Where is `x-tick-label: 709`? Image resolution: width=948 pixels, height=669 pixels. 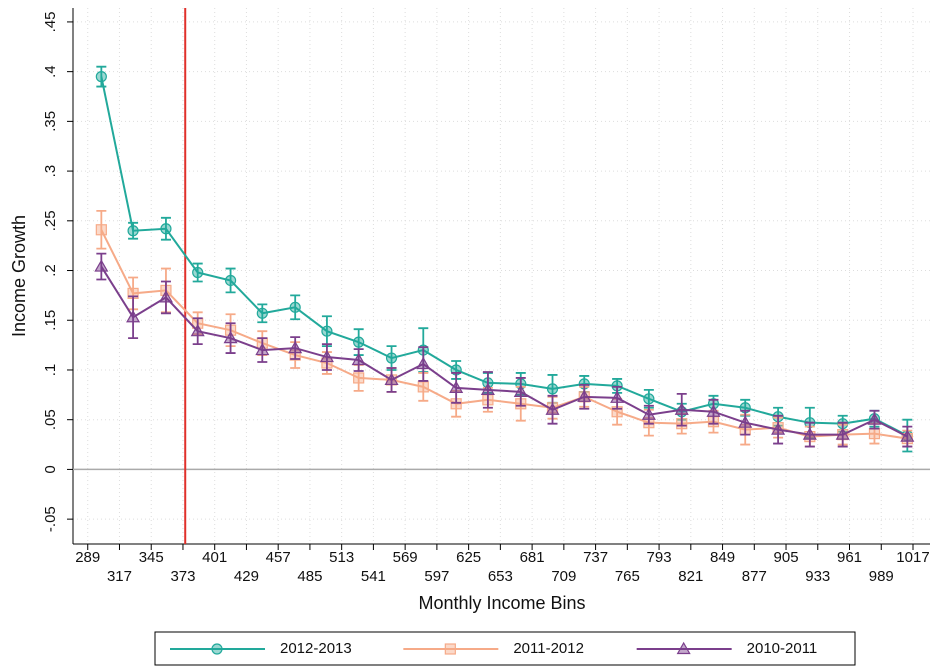 x-tick-label: 709 is located at coordinates (563, 576).